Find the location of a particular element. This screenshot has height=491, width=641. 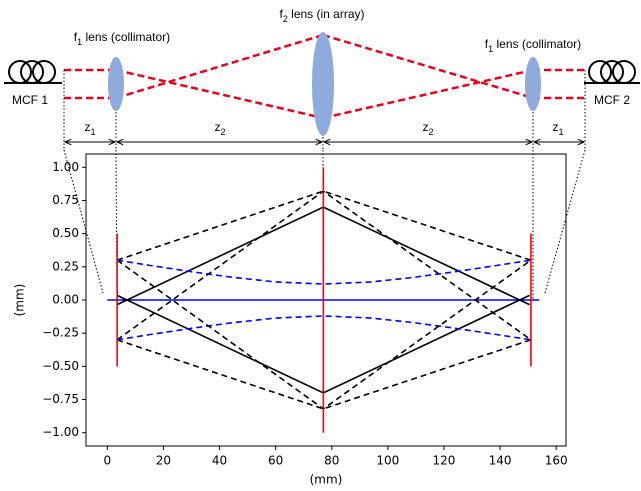

beam-paths is located at coordinates (324, 76).